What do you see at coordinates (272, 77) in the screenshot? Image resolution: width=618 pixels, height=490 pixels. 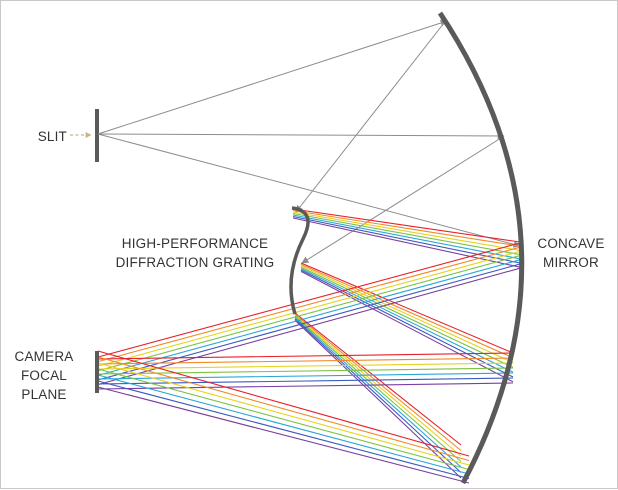 I see `beam-slit-to-mirror-top` at bounding box center [272, 77].